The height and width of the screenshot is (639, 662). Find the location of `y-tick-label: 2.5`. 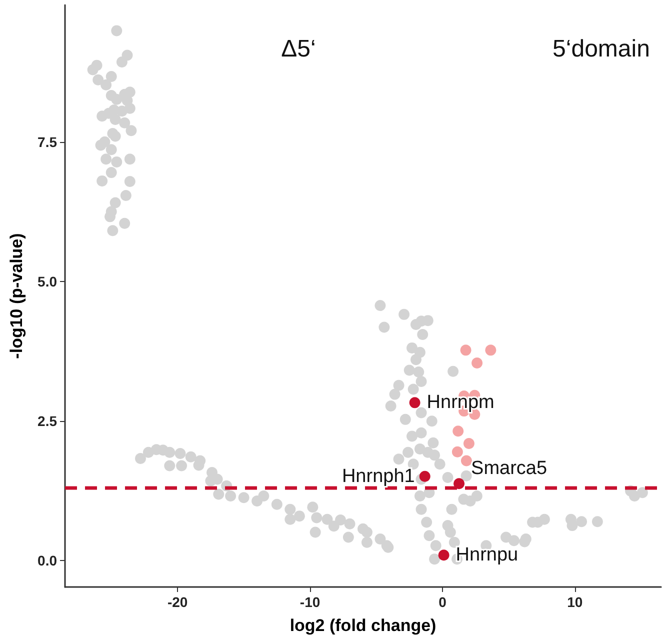

y-tick-label: 2.5 is located at coordinates (48, 421).